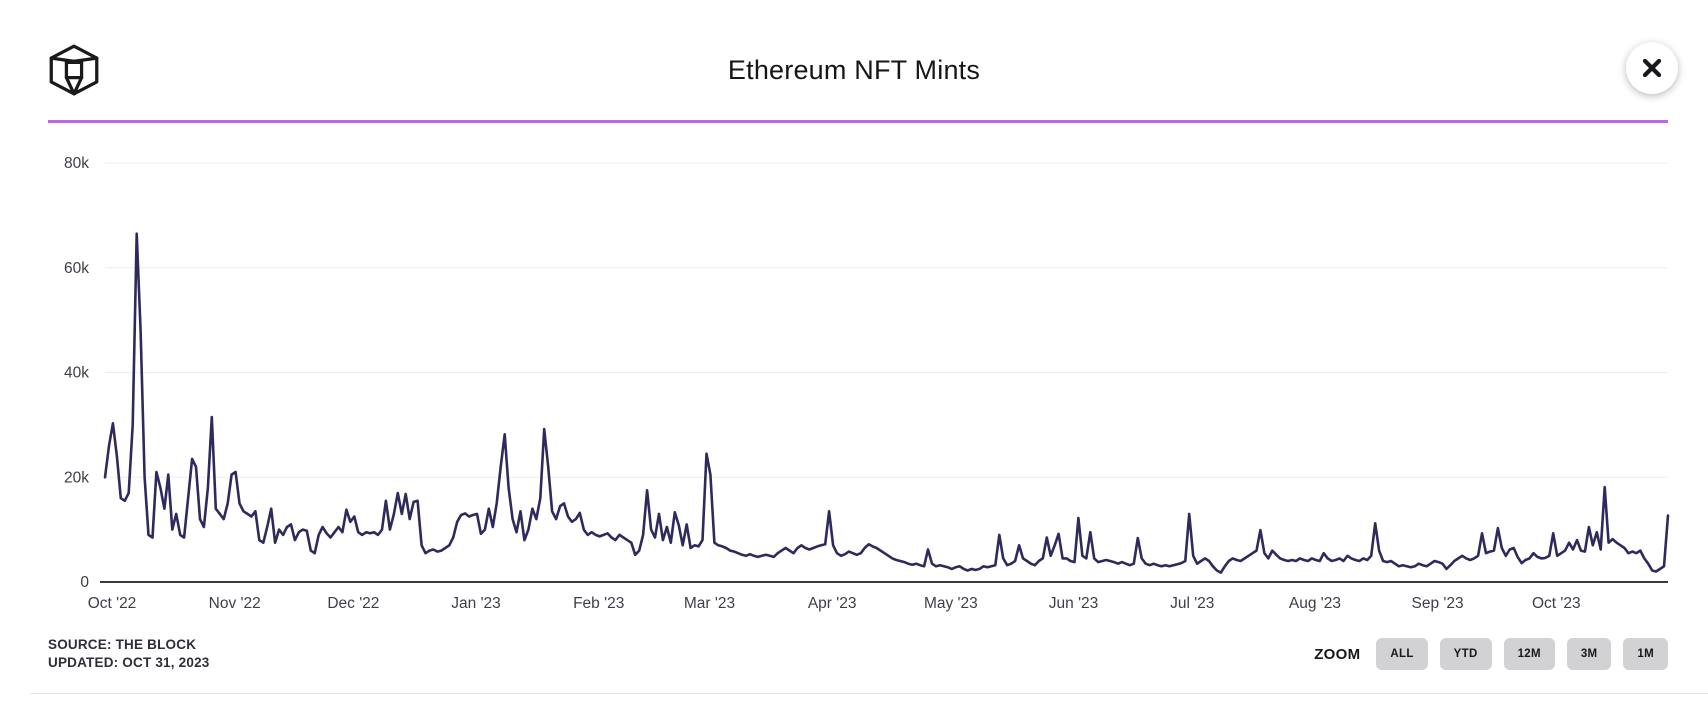  Describe the element at coordinates (598, 603) in the screenshot. I see `x-tick-label: Feb '23` at that location.